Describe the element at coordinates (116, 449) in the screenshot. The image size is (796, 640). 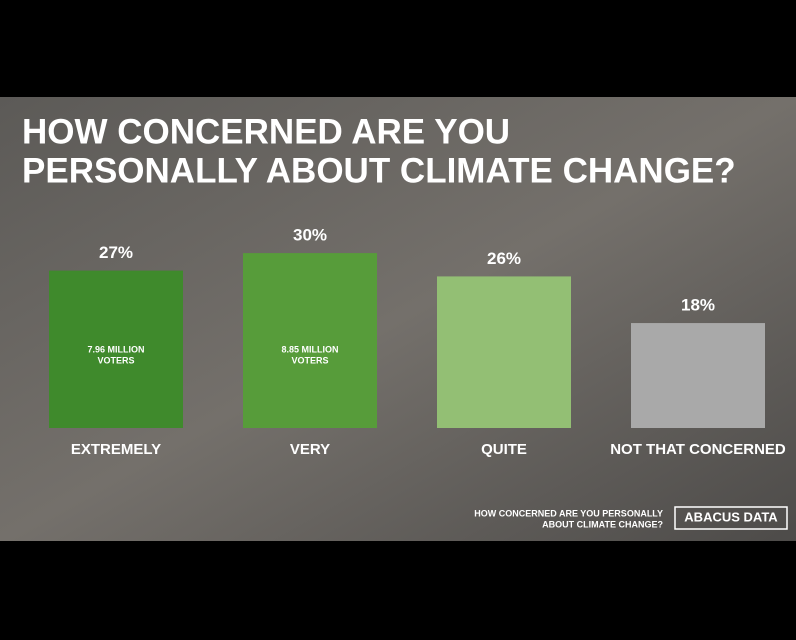
I see `category-label: EXTREMELY` at that location.